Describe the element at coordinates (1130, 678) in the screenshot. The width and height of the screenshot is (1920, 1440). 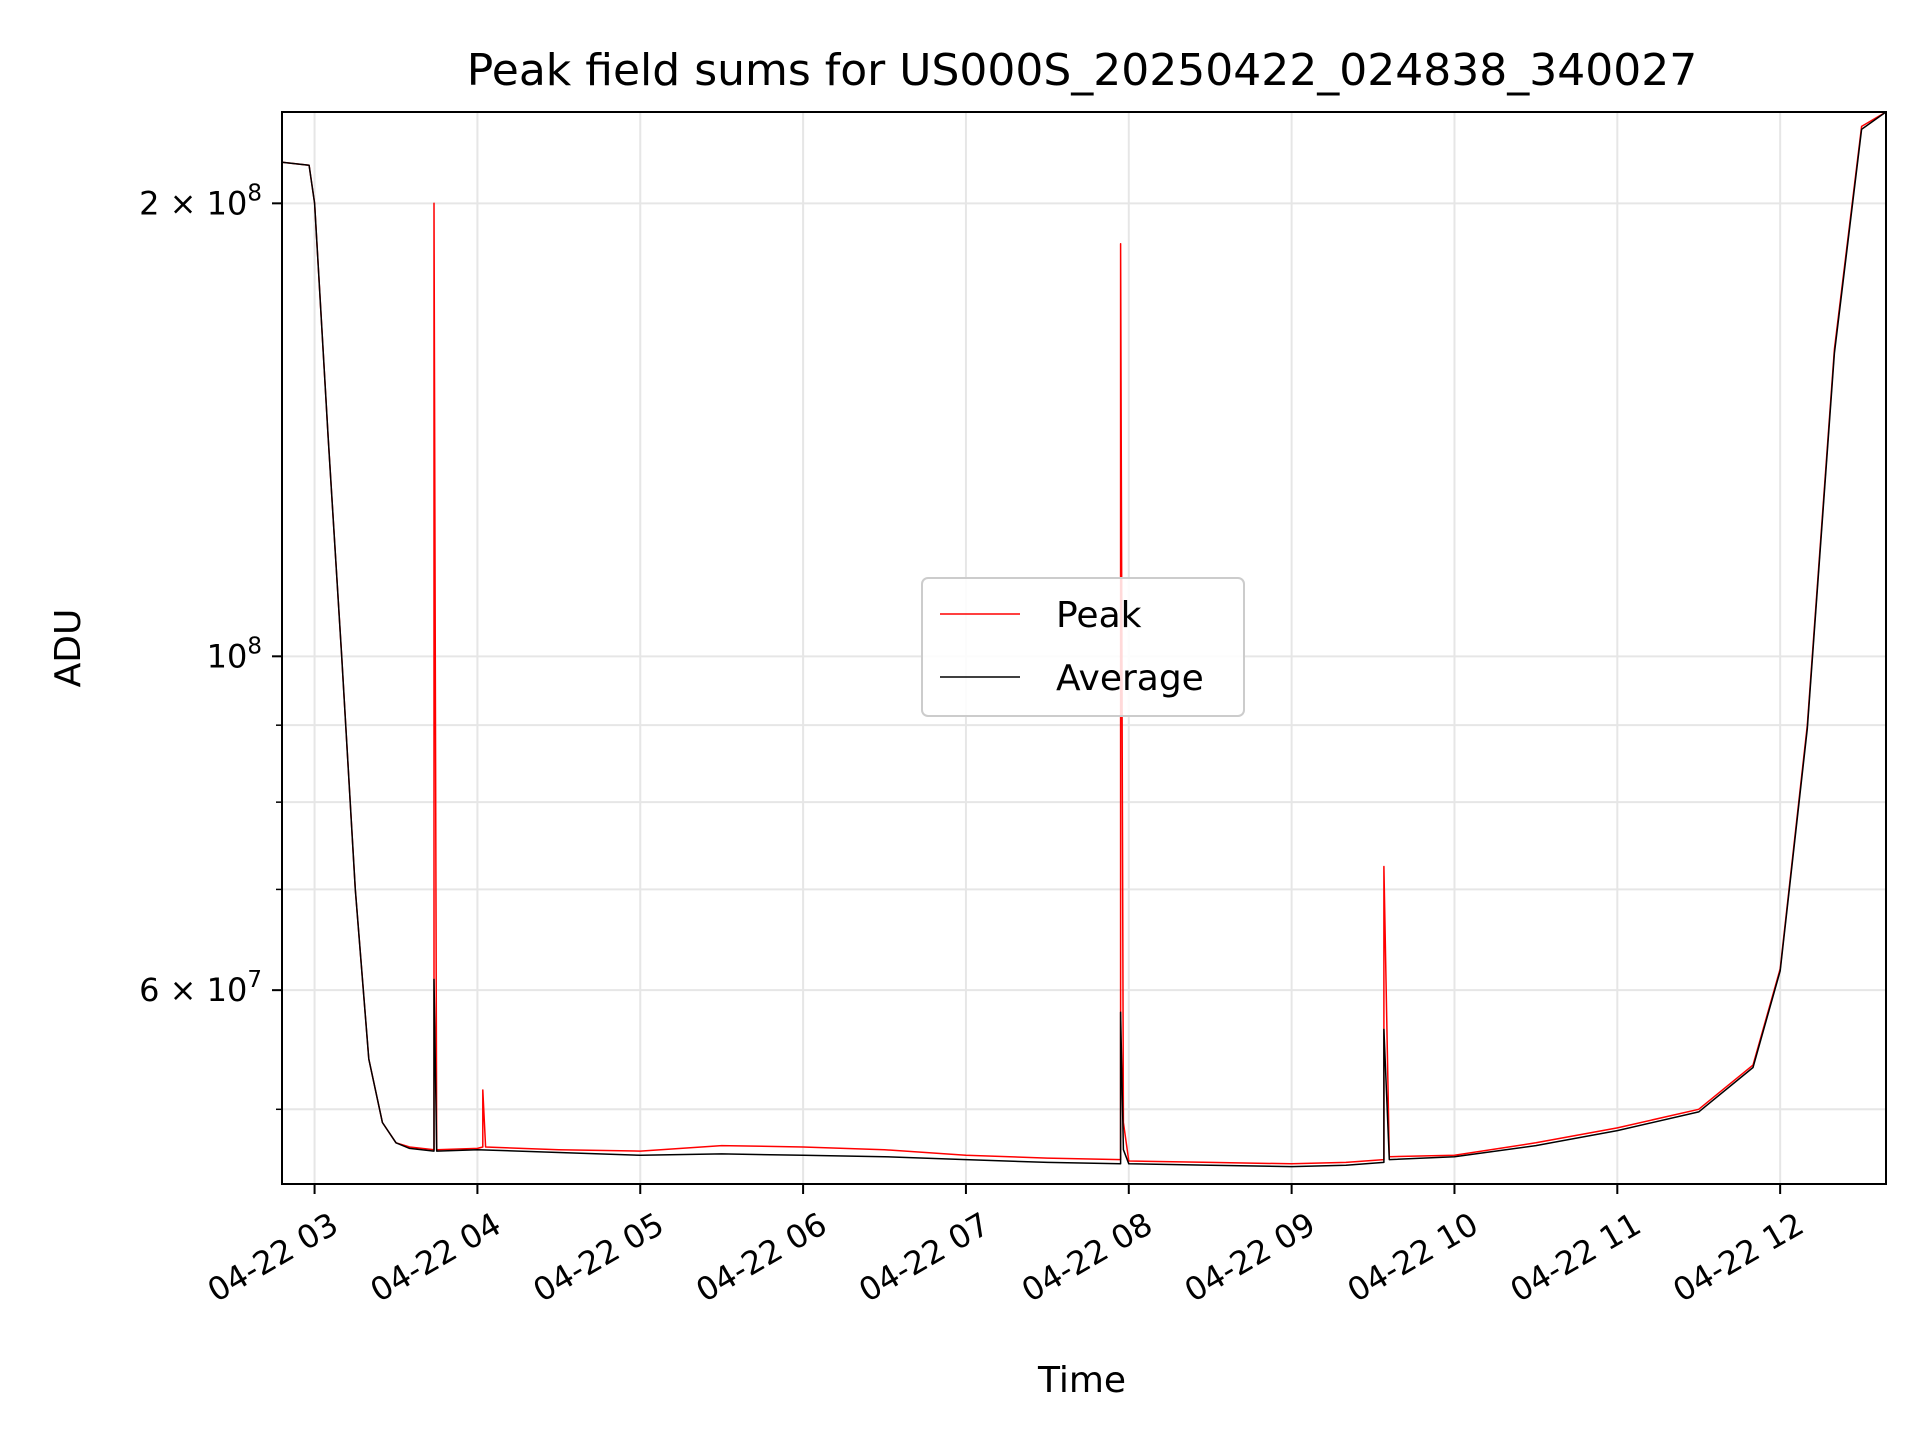
I see `legend-label-average: Average` at that location.